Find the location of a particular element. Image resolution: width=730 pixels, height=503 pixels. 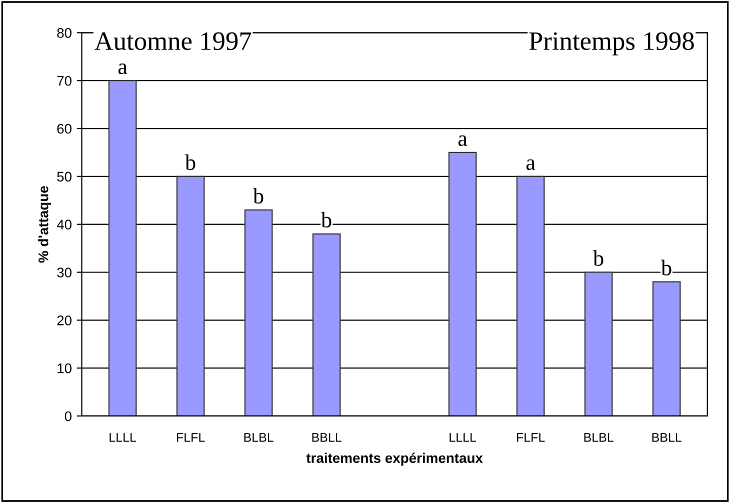

y-tick-label: 0 is located at coordinates (68, 416).